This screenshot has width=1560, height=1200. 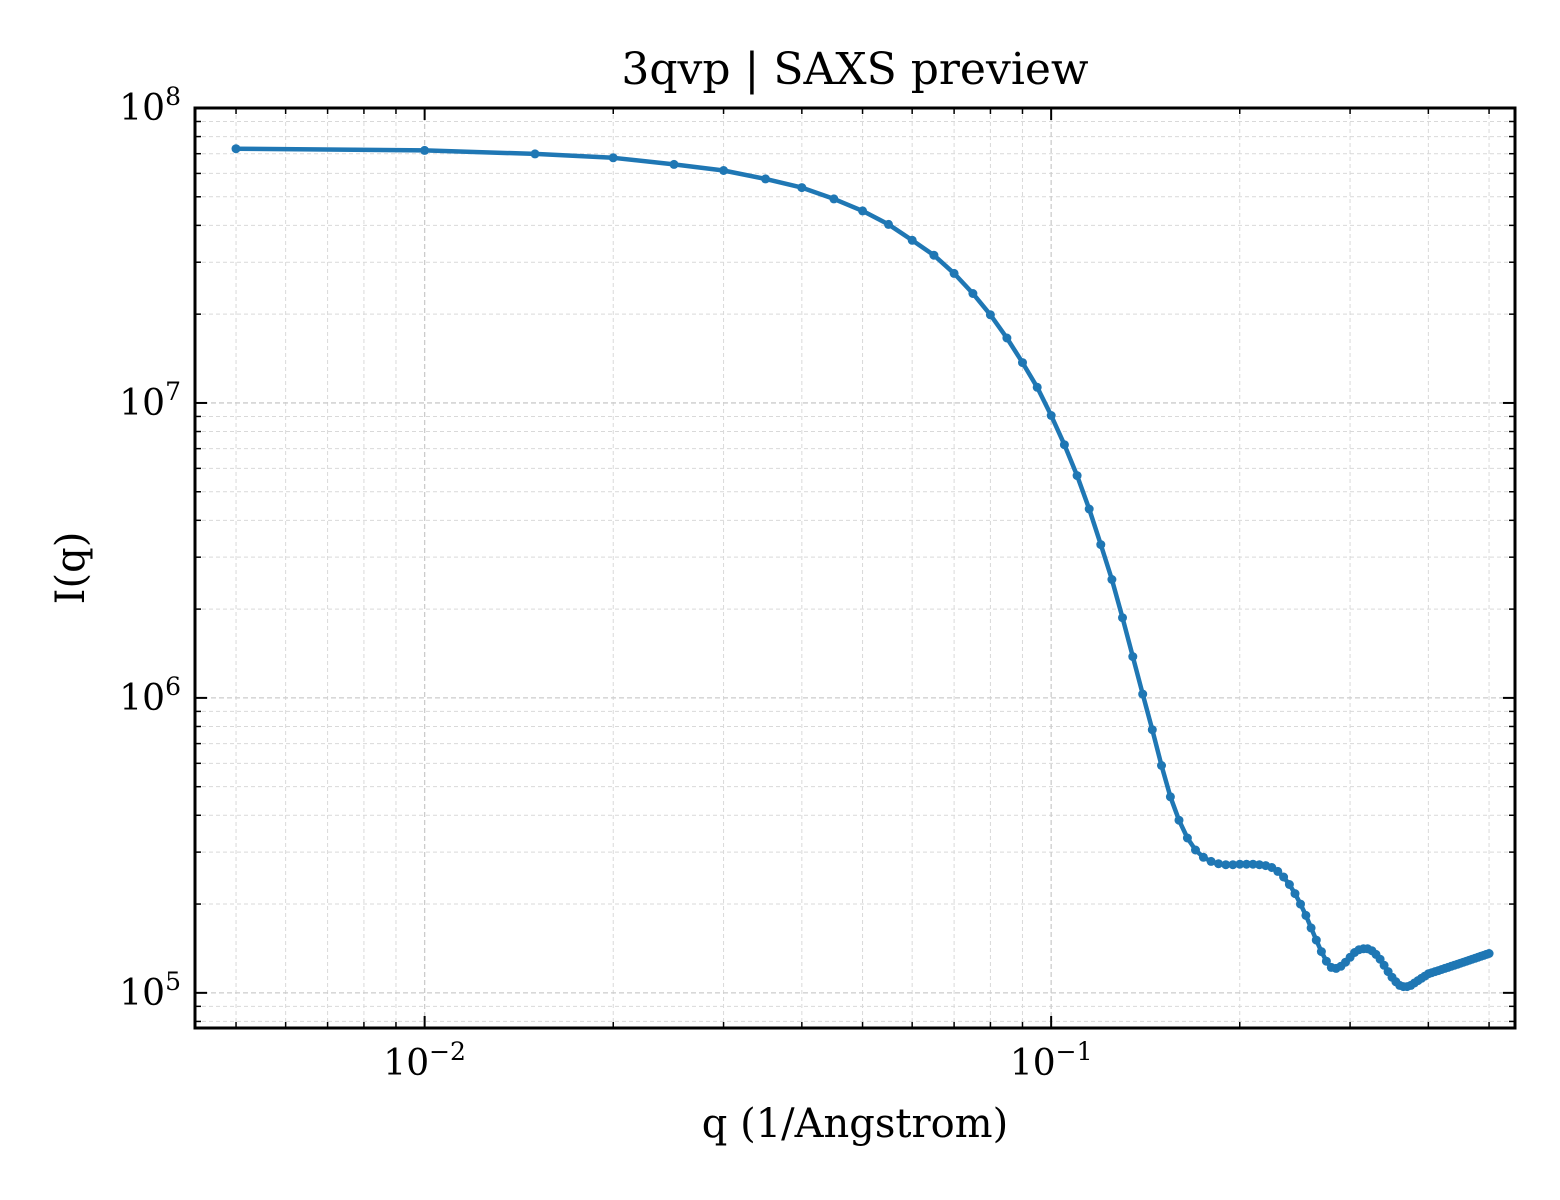 What do you see at coordinates (150, 990) in the screenshot?
I see `y-tick-label: 10⁵` at bounding box center [150, 990].